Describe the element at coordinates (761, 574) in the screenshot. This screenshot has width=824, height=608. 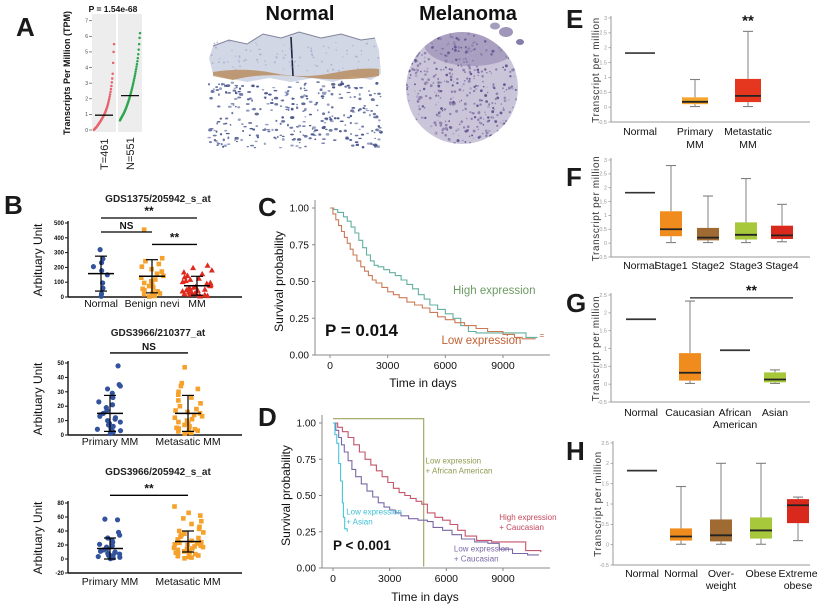
I see `svg-text: Obese` at that location.